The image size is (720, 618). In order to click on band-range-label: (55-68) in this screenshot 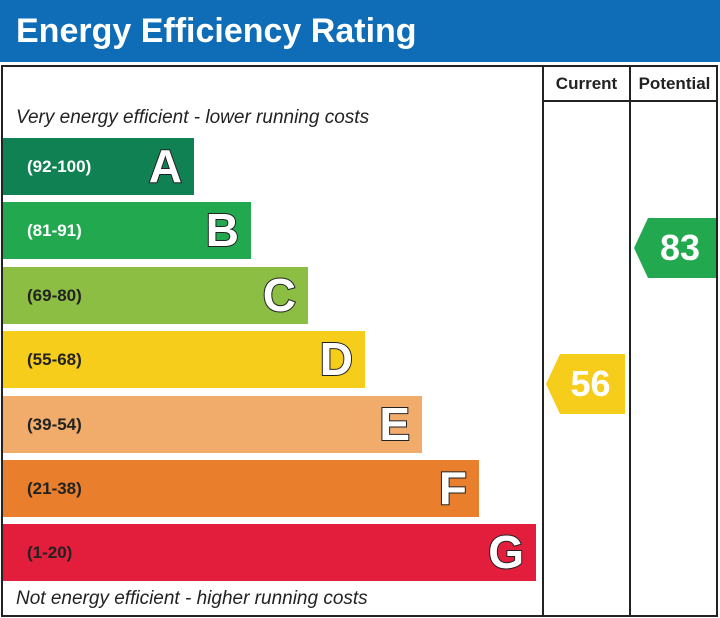, I will do `click(54, 359)`.